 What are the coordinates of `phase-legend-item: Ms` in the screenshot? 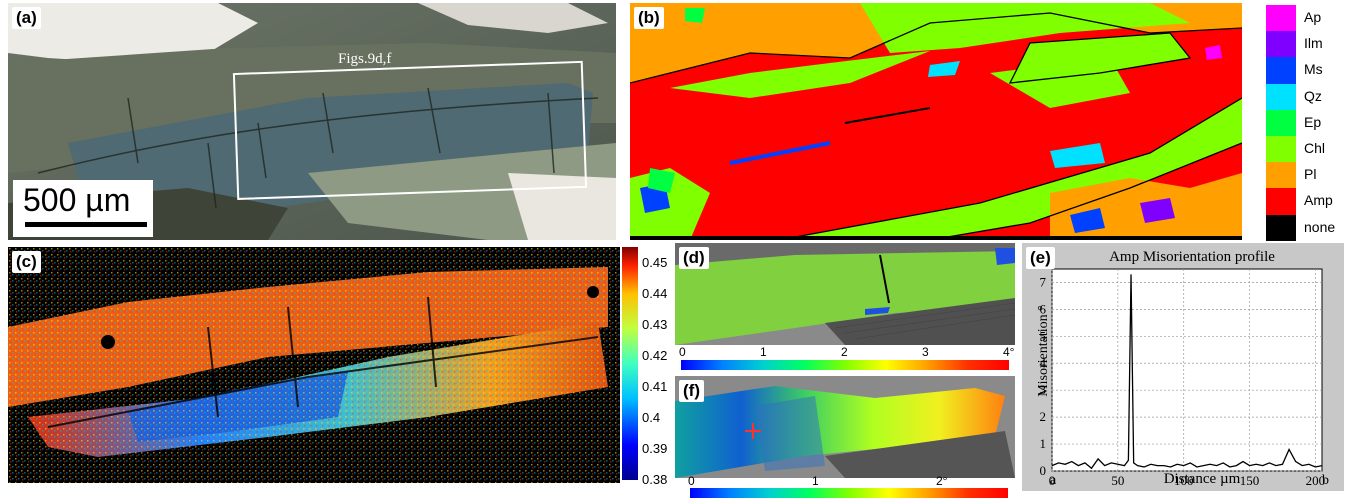 It's located at (1302, 70).